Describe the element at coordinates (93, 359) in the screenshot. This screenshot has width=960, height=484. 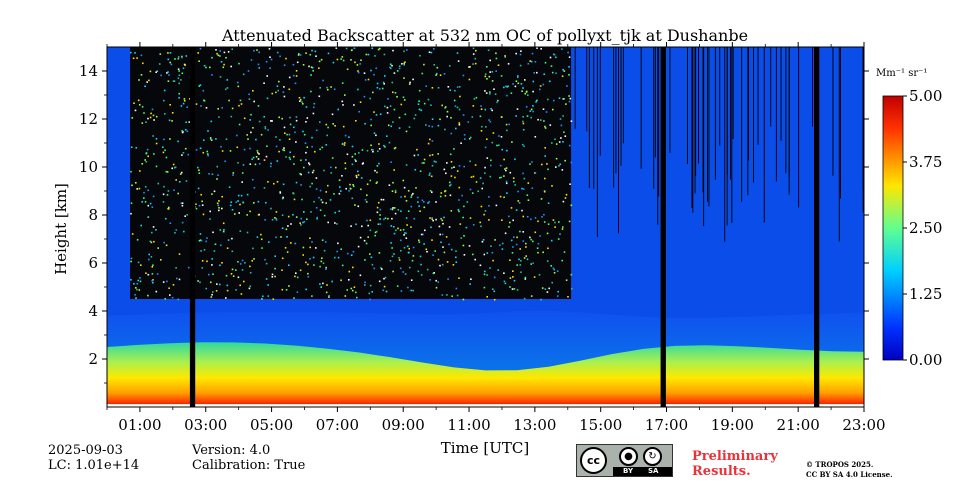
I see `y-tick-label: 2` at that location.